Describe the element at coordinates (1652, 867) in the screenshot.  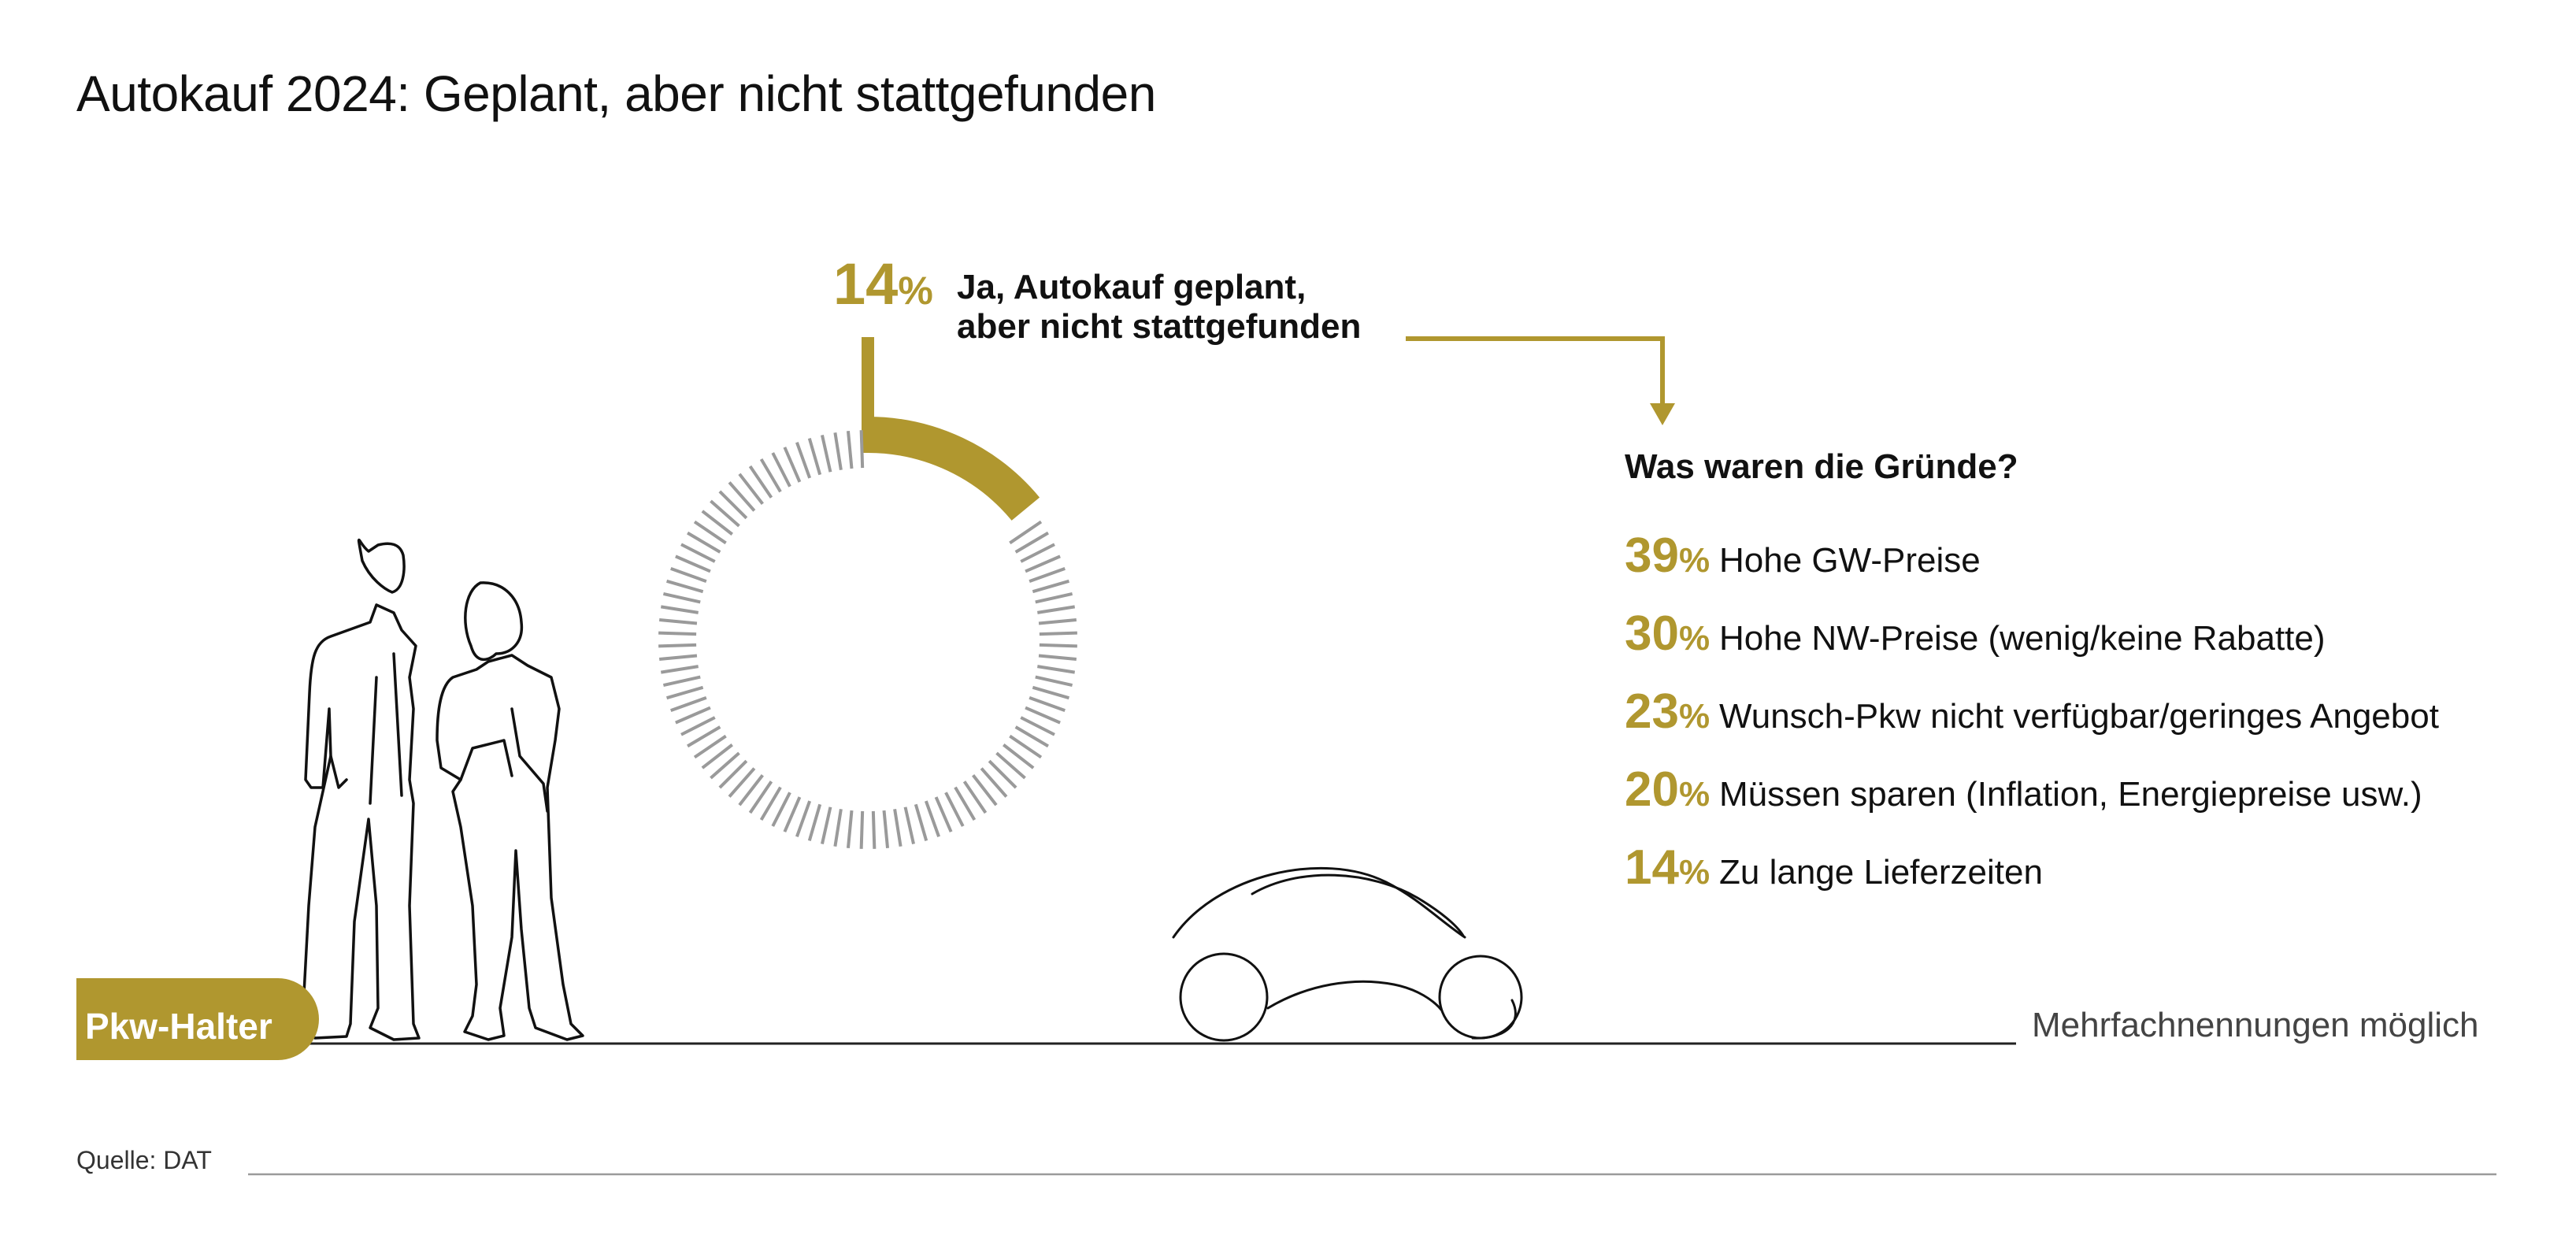
I see `reason-value: 14` at that location.